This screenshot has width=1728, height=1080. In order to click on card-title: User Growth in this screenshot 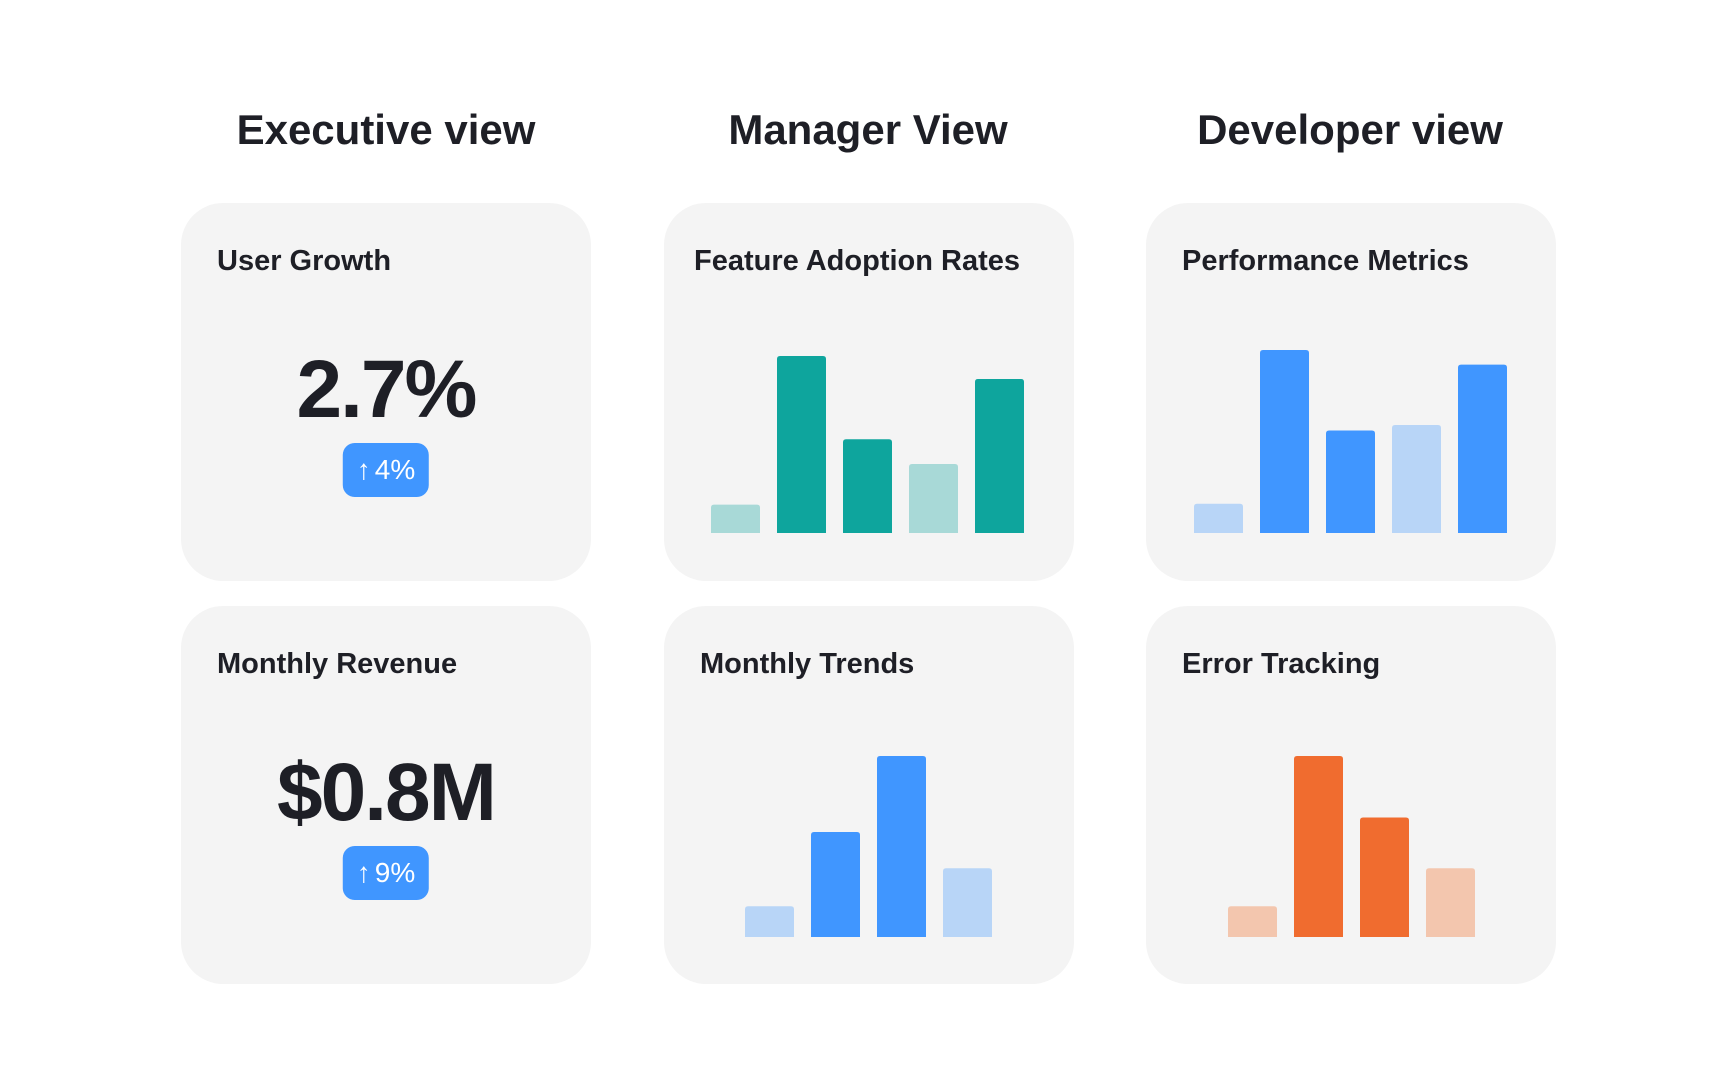, I will do `click(304, 261)`.